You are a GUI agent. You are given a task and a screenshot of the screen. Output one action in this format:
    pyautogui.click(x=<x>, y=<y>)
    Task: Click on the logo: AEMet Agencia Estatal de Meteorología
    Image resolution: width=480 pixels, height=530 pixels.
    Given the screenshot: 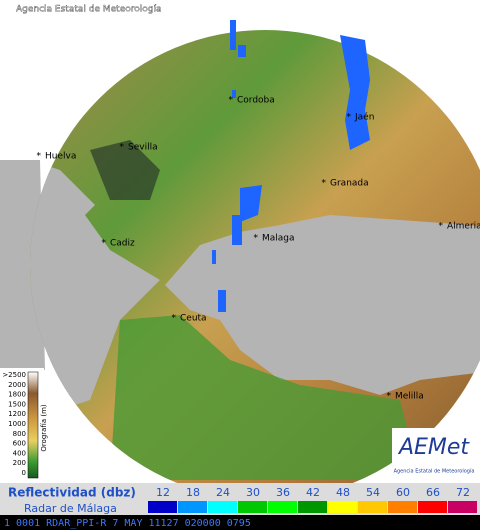 What is the action you would take?
    pyautogui.click(x=434, y=454)
    